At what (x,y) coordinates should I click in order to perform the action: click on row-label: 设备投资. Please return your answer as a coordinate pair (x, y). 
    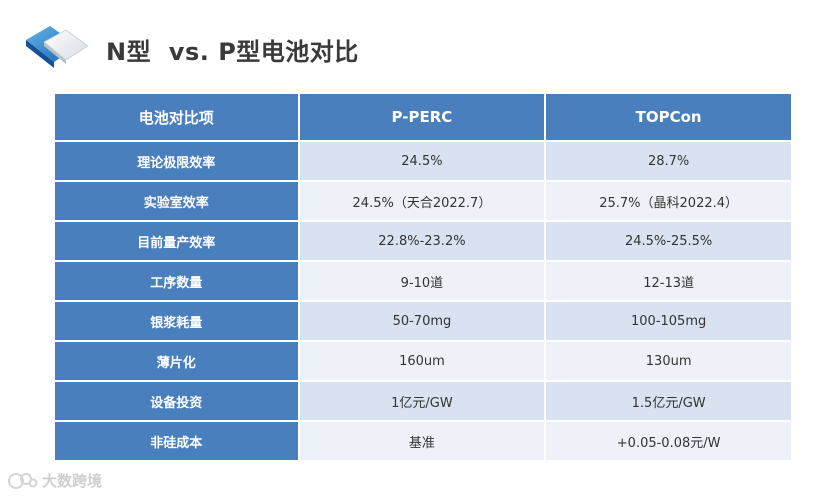
    Looking at the image, I should click on (176, 401).